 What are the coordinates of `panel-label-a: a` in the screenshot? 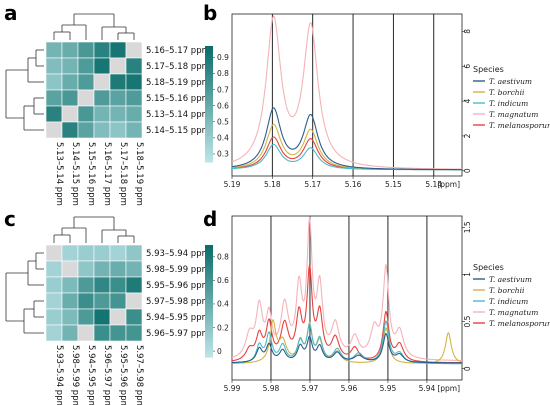 It's located at (11, 13).